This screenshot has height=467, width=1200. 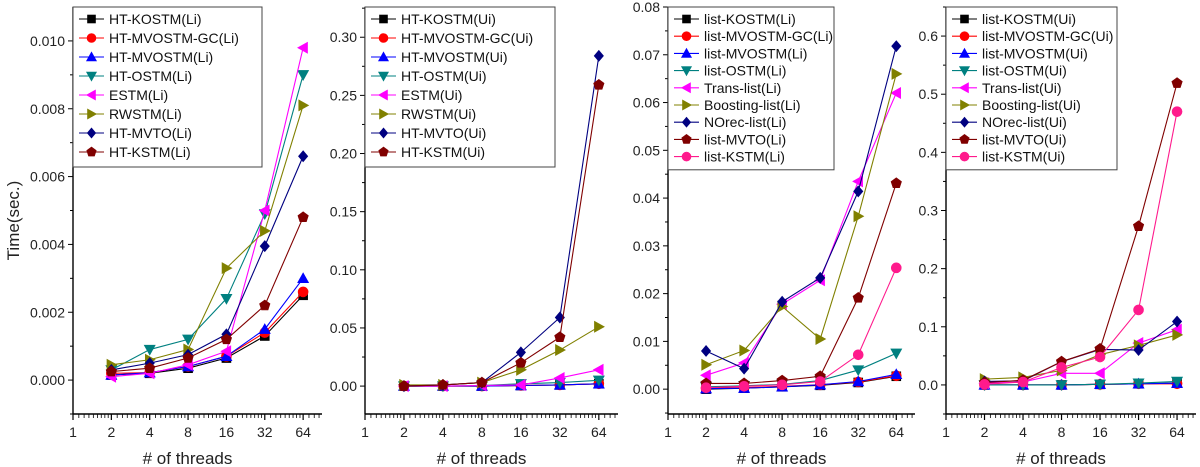 I want to click on legend-label: HT-OSTM(Ui), so click(x=444, y=76).